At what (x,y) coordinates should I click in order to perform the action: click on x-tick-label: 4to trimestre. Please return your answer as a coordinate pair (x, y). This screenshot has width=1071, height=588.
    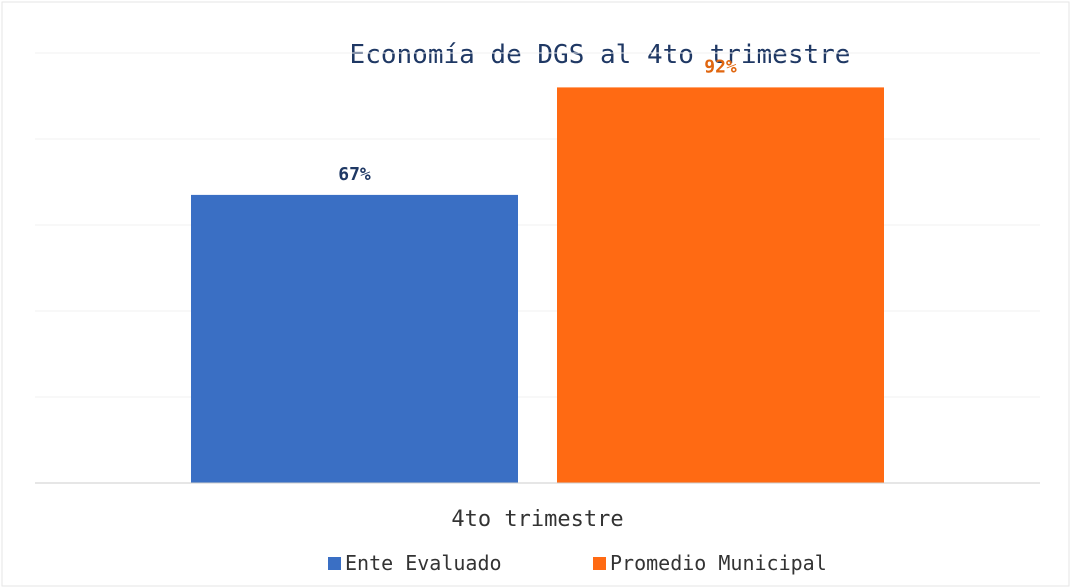
    Looking at the image, I should click on (537, 519).